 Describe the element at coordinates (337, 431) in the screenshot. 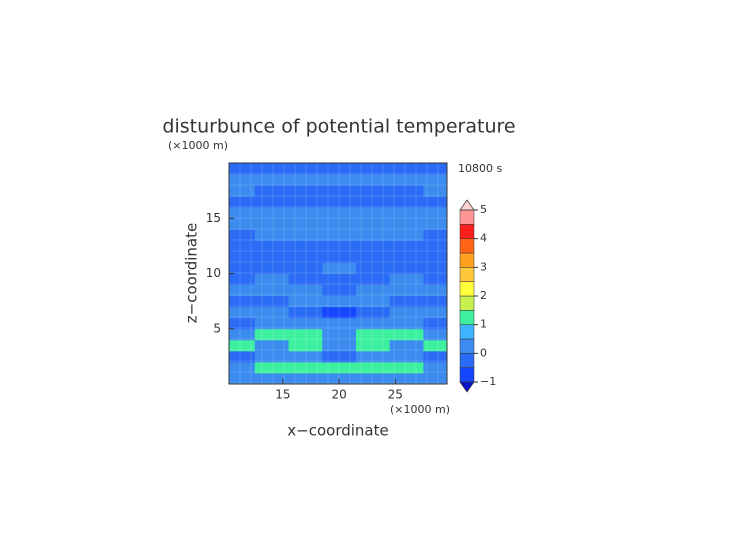

I see `x-axis-label: x−coordinate` at that location.